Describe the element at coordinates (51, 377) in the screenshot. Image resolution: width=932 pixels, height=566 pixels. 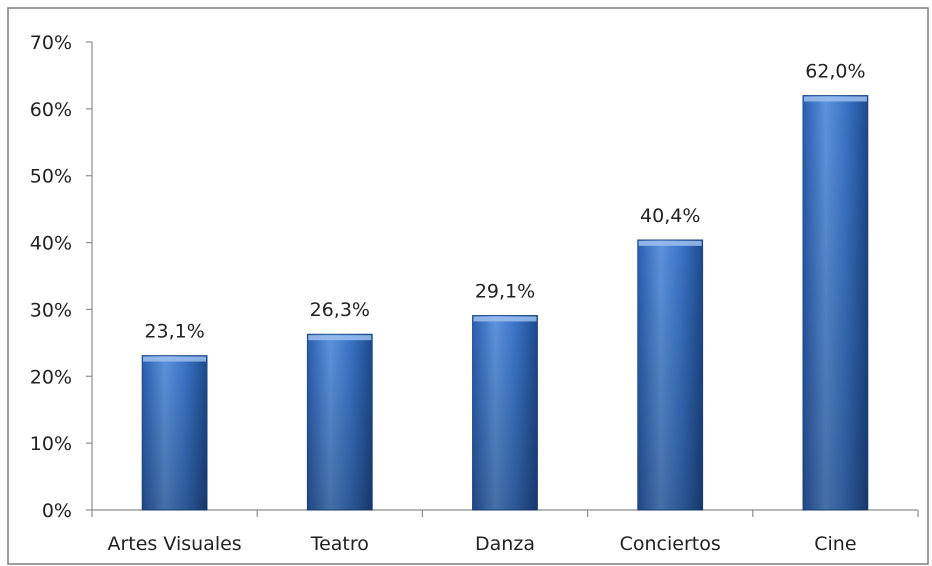
I see `y-tick-label: 20%` at that location.